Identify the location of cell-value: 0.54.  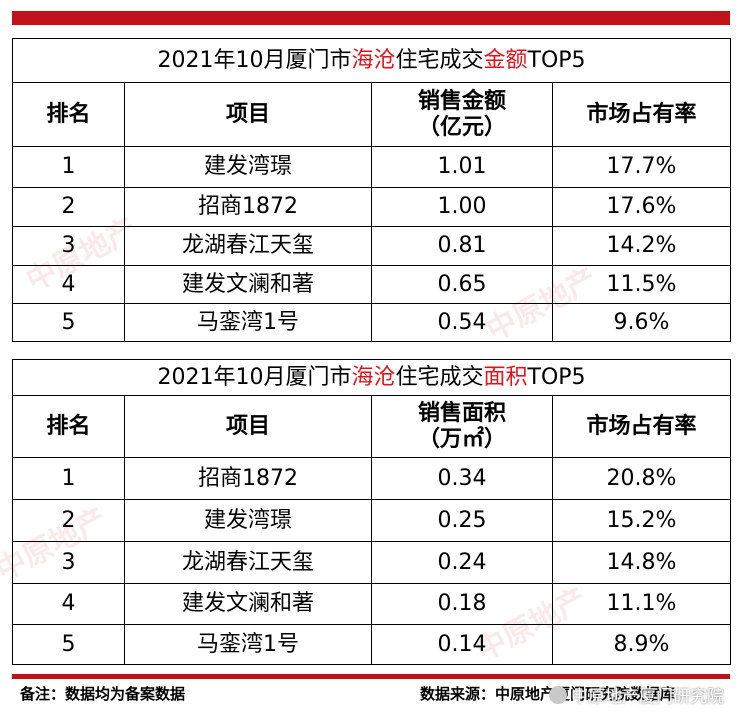
(462, 322).